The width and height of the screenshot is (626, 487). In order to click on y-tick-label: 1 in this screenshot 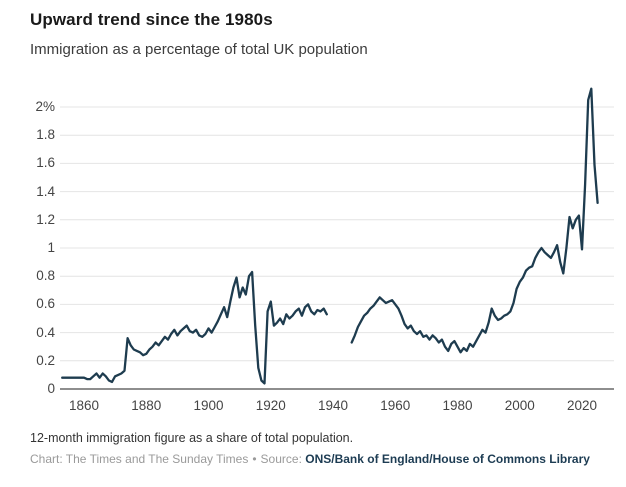, I will do `click(51, 247)`.